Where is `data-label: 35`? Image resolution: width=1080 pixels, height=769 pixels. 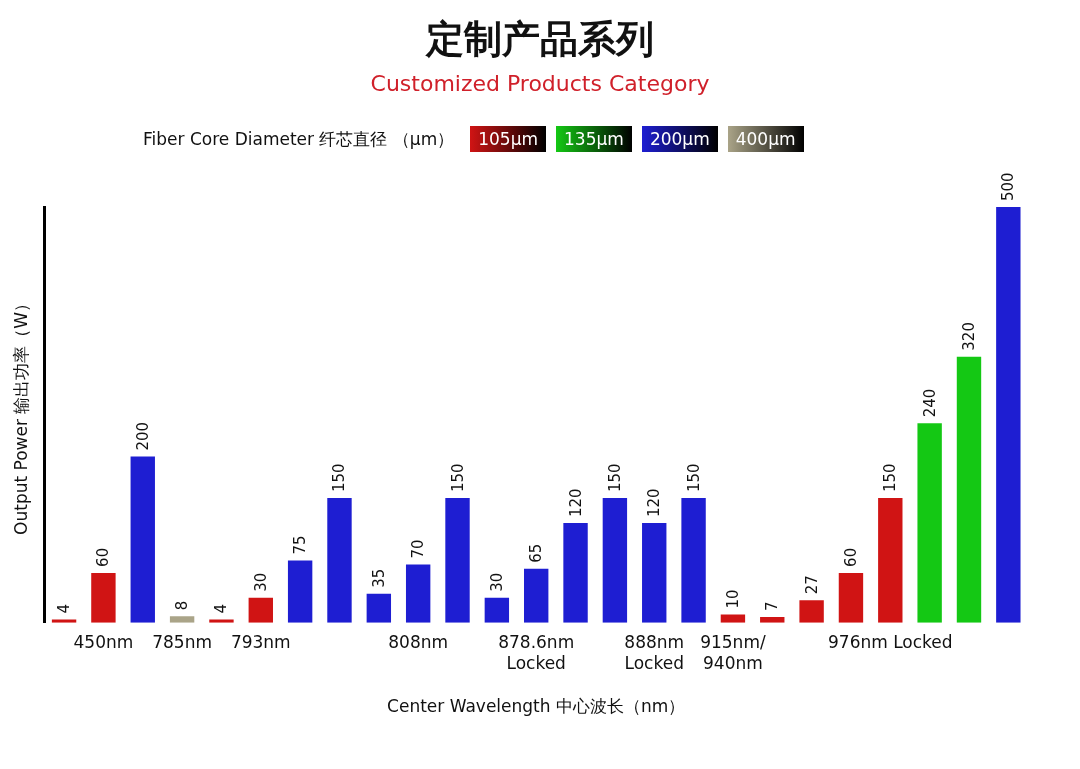
data-label: 35 is located at coordinates (378, 578).